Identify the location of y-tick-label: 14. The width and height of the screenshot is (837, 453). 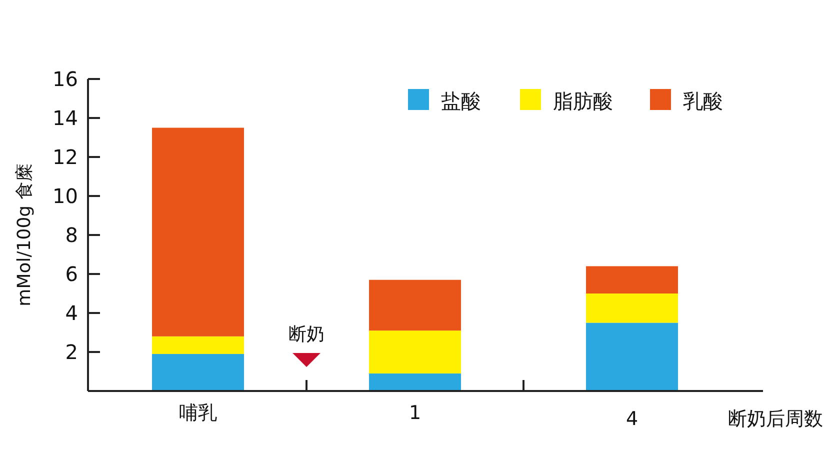
(65, 118).